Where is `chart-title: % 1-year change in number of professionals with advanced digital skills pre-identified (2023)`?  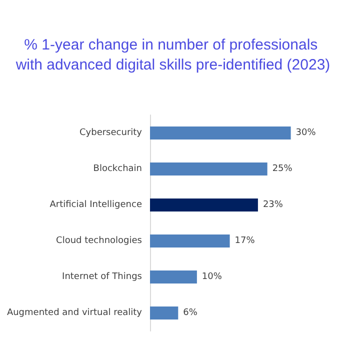
chart-title: % 1-year change in number of professionals with advanced digital skills pre-identified (2023) is located at coordinates (172, 55).